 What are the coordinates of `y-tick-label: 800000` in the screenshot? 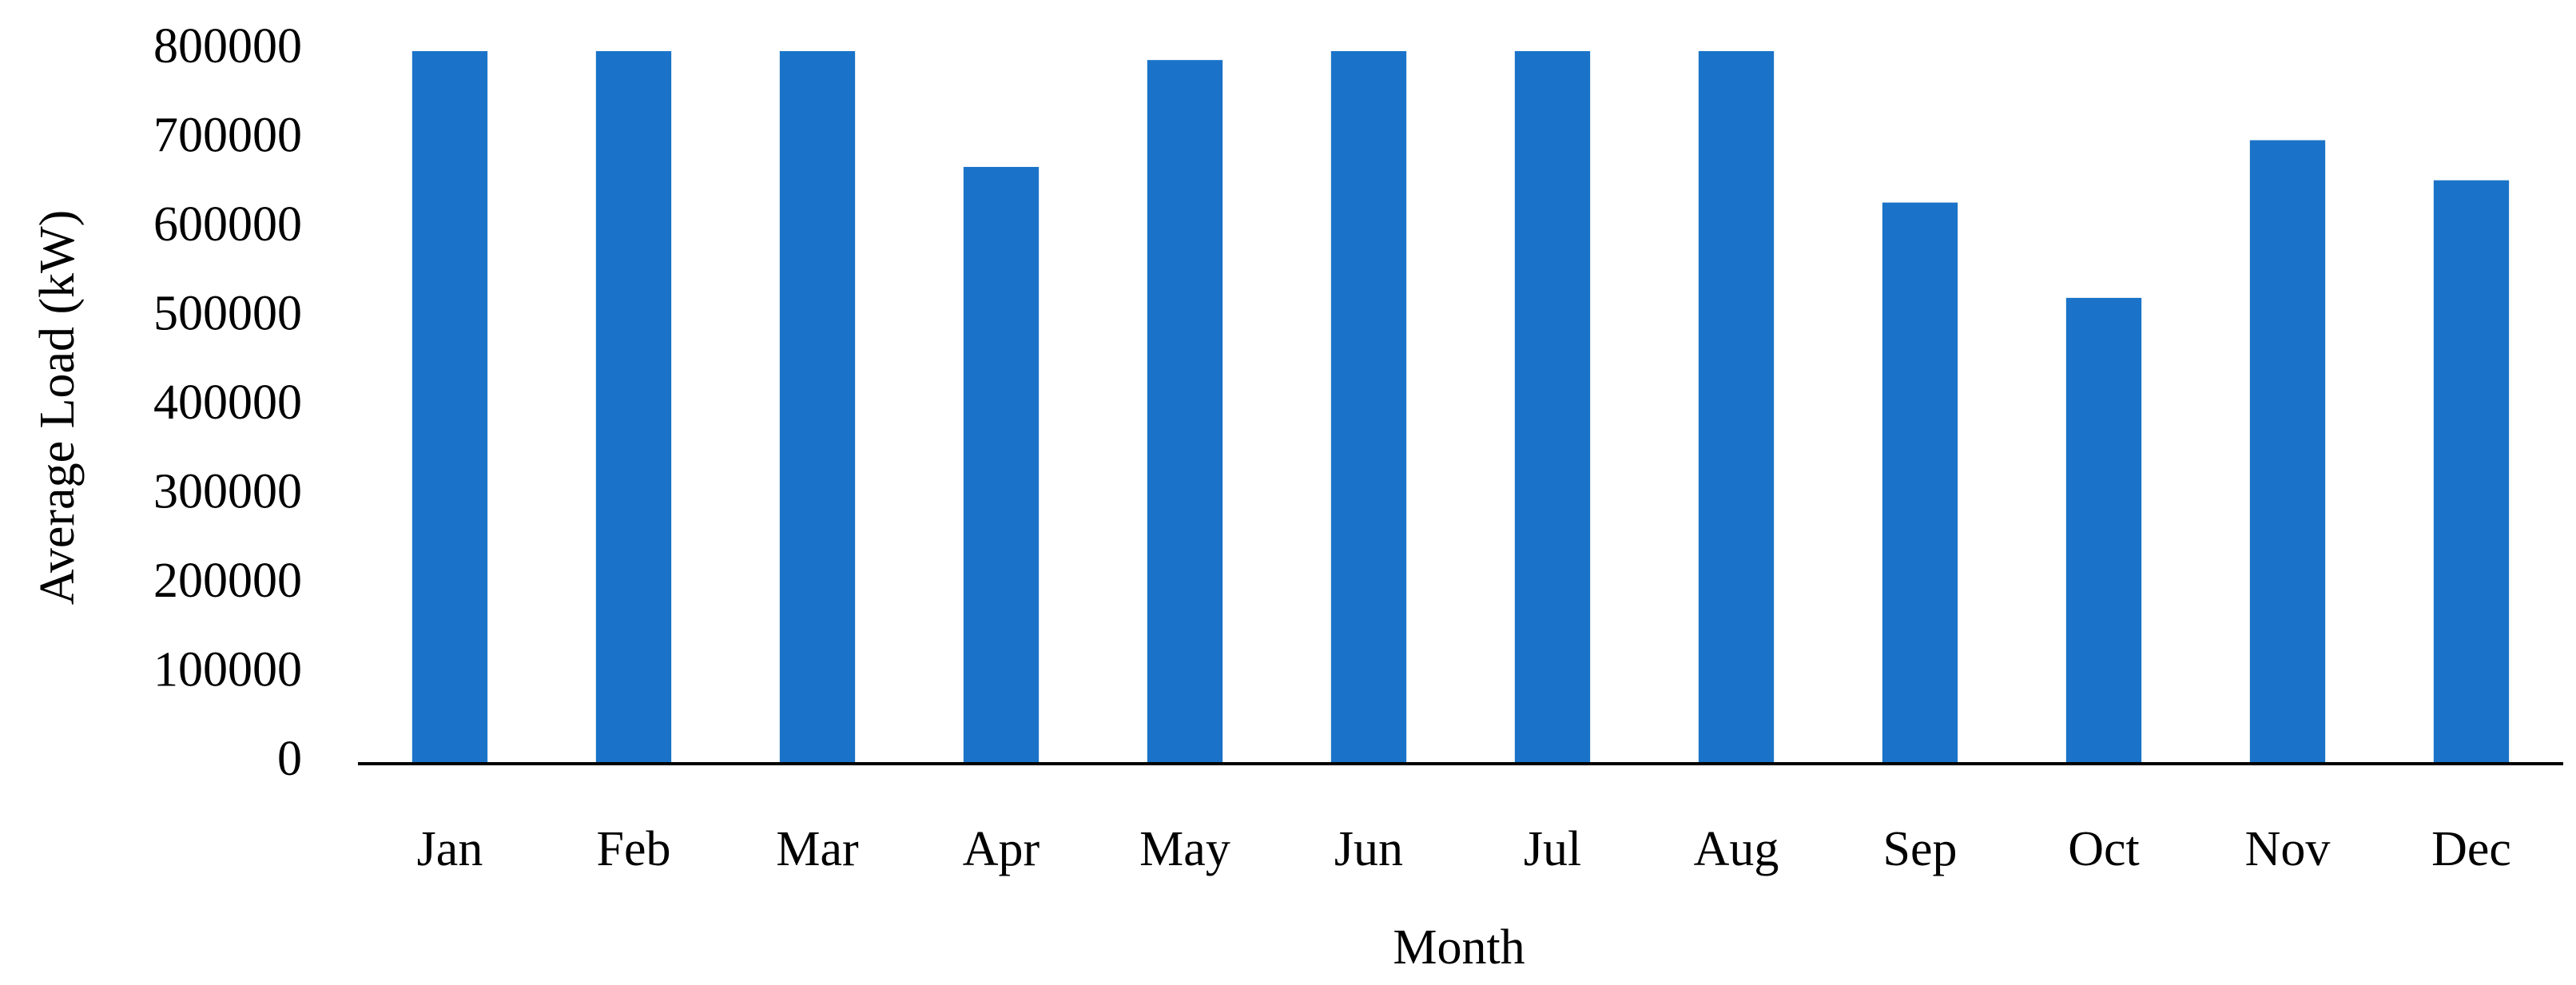 It's located at (227, 46).